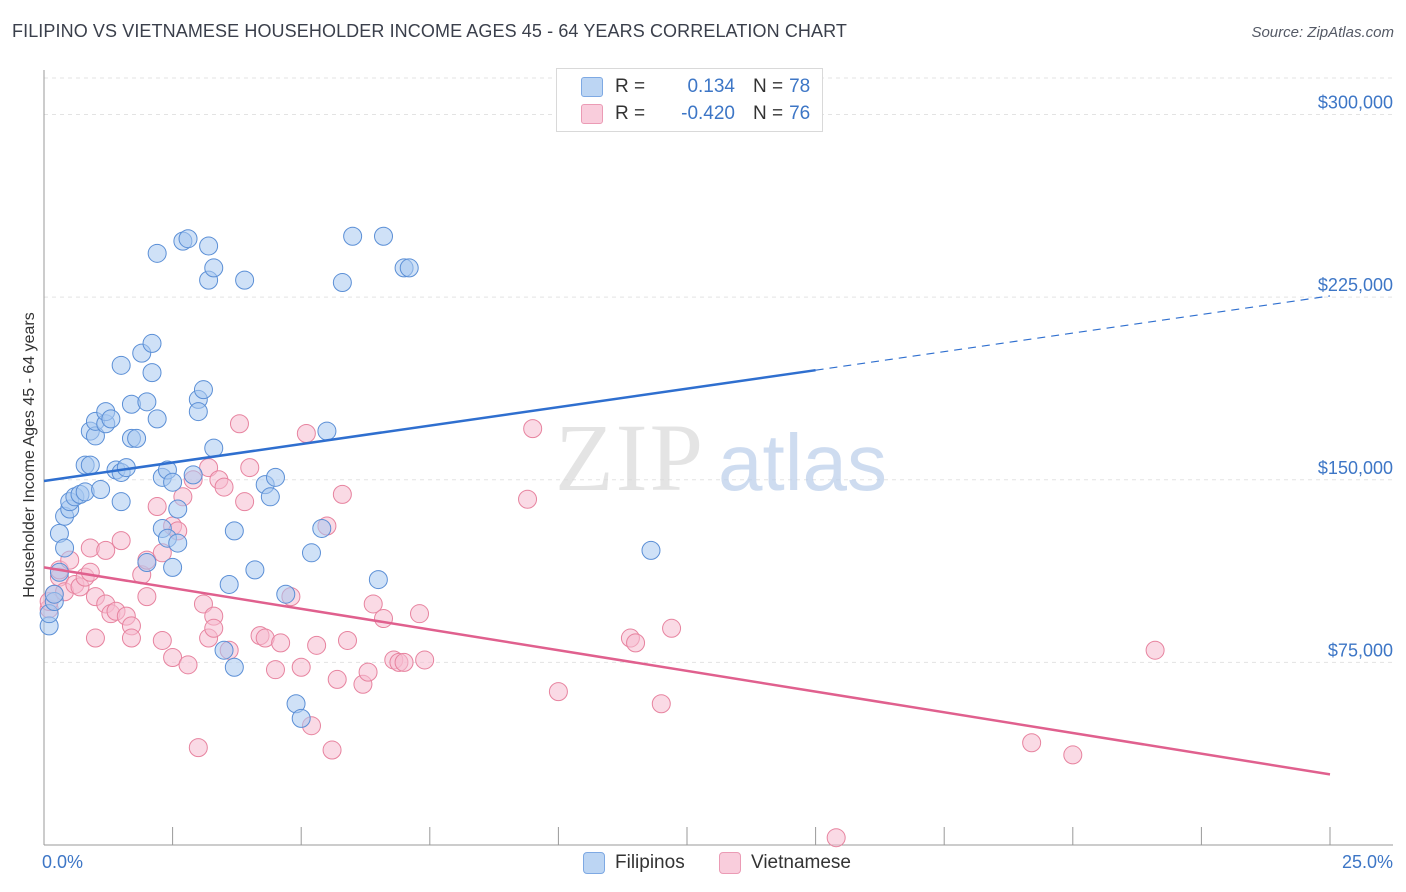 The height and width of the screenshot is (892, 1406). What do you see at coordinates (62, 862) in the screenshot?
I see `x-label-left: 0.0%` at bounding box center [62, 862].